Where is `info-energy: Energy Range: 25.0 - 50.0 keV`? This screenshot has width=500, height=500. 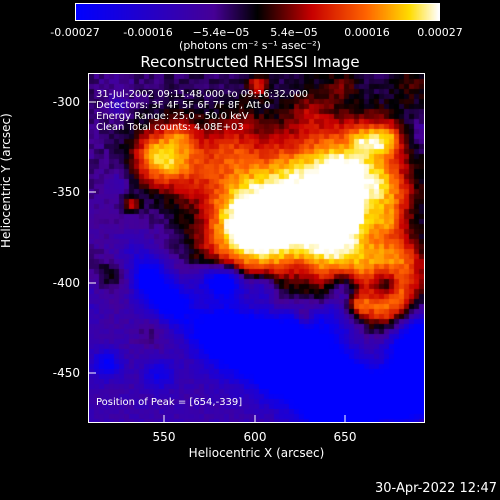 info-energy: Energy Range: 25.0 - 50.0 keV is located at coordinates (172, 116).